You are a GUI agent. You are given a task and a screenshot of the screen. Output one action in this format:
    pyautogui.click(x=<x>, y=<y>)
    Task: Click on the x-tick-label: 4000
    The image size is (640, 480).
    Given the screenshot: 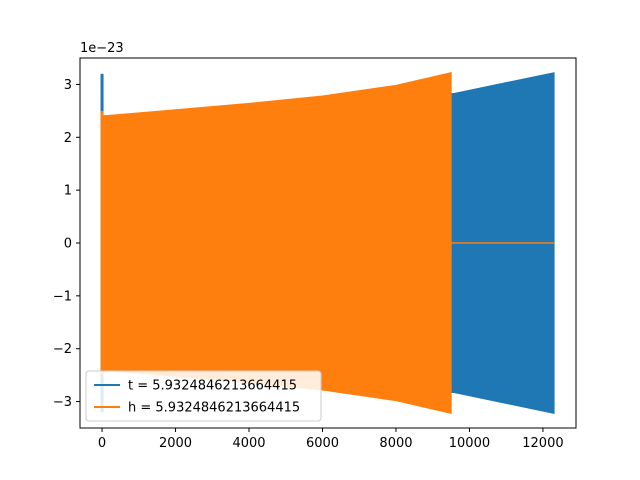 What is the action you would take?
    pyautogui.click(x=248, y=443)
    